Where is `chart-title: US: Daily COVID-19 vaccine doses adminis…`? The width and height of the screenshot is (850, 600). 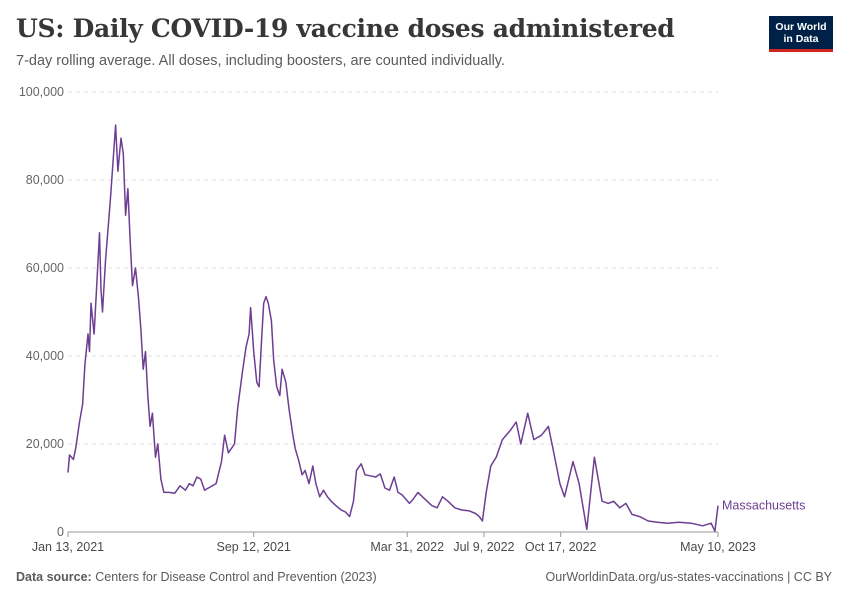 chart-title: US: Daily COVID-19 vaccine doses adminis… is located at coordinates (345, 28).